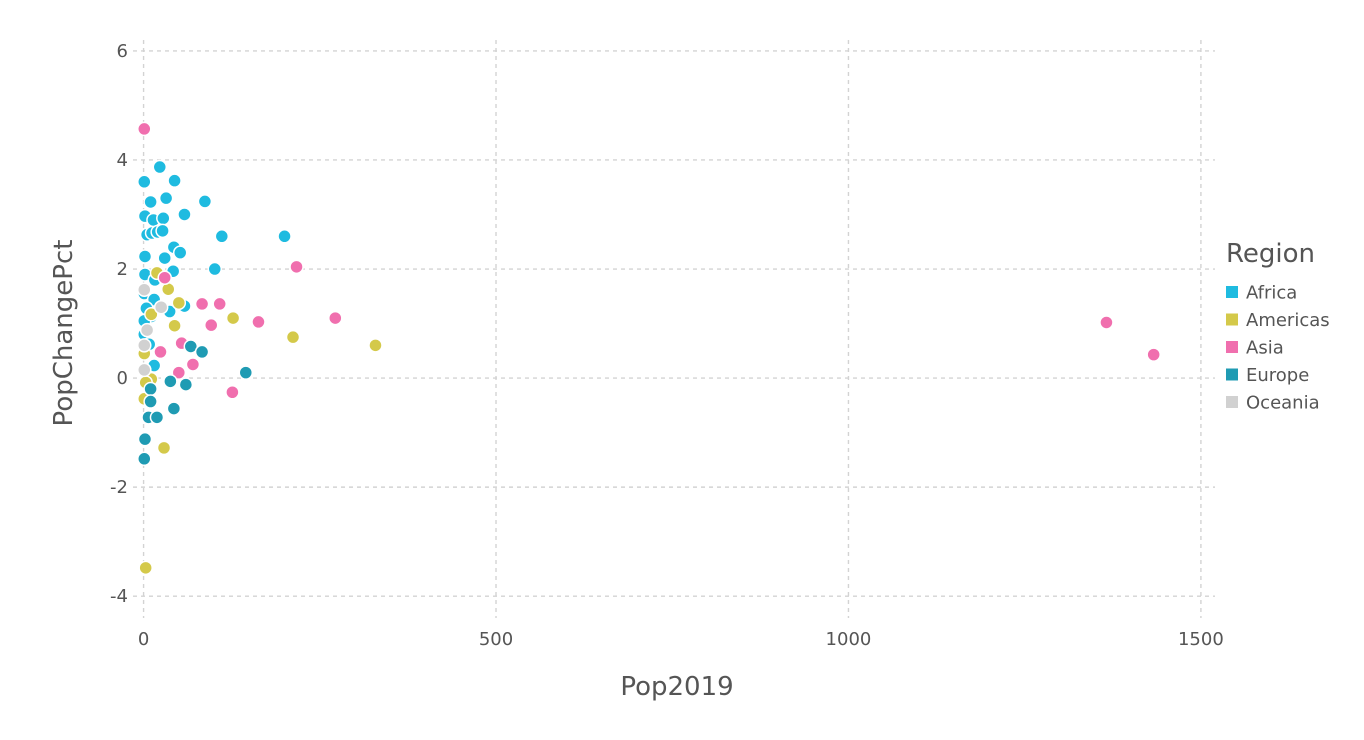 The image size is (1364, 740). What do you see at coordinates (1265, 348) in the screenshot?
I see `legend-label-asia: Asia` at bounding box center [1265, 348].